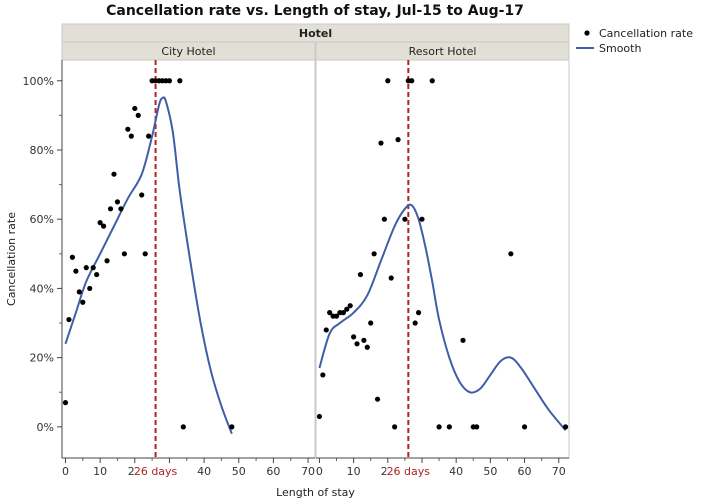  Describe the element at coordinates (443, 51) in the screenshot. I see `panel-header-label: Resort Hotel` at that location.